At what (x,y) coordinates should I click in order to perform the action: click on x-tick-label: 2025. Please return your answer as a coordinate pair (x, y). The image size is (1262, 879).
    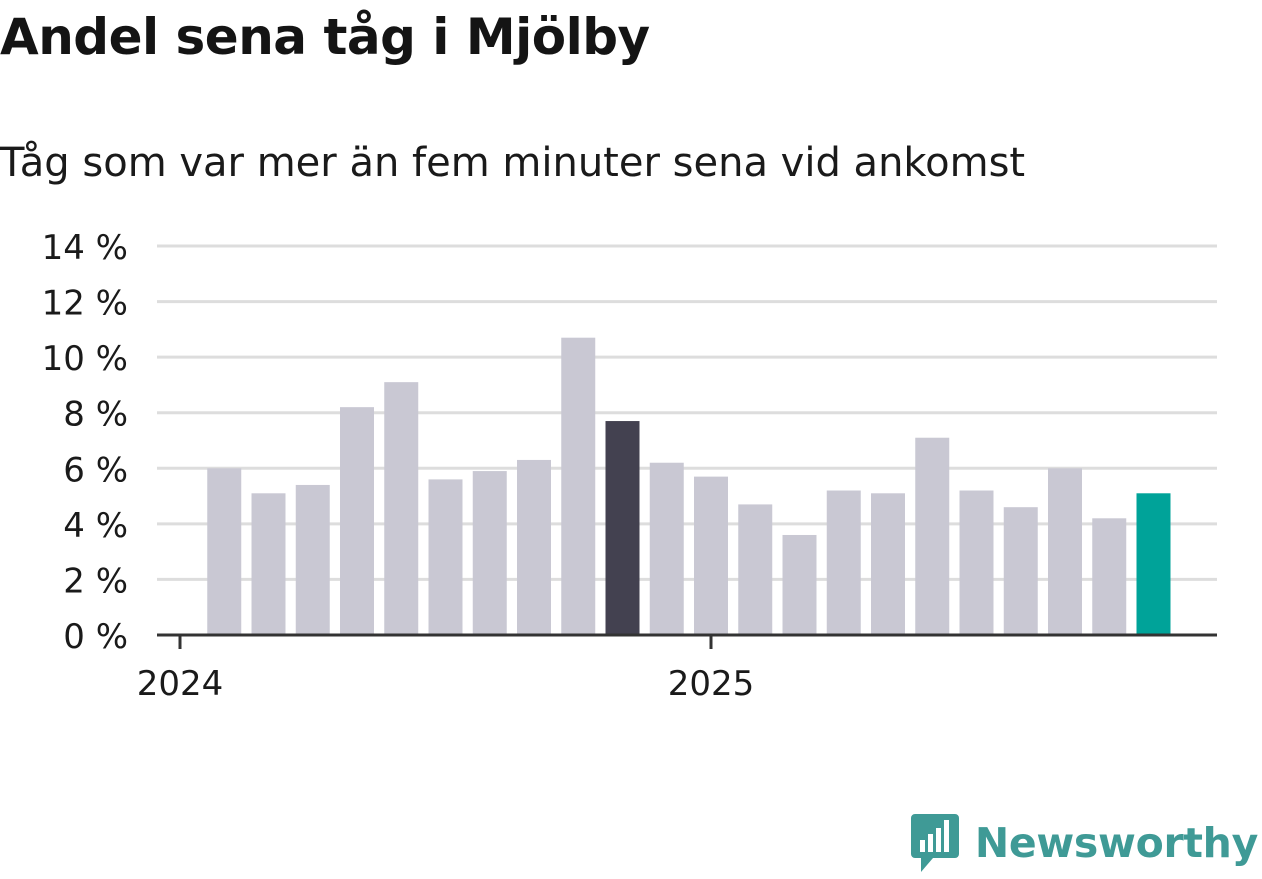
    Looking at the image, I should click on (711, 684).